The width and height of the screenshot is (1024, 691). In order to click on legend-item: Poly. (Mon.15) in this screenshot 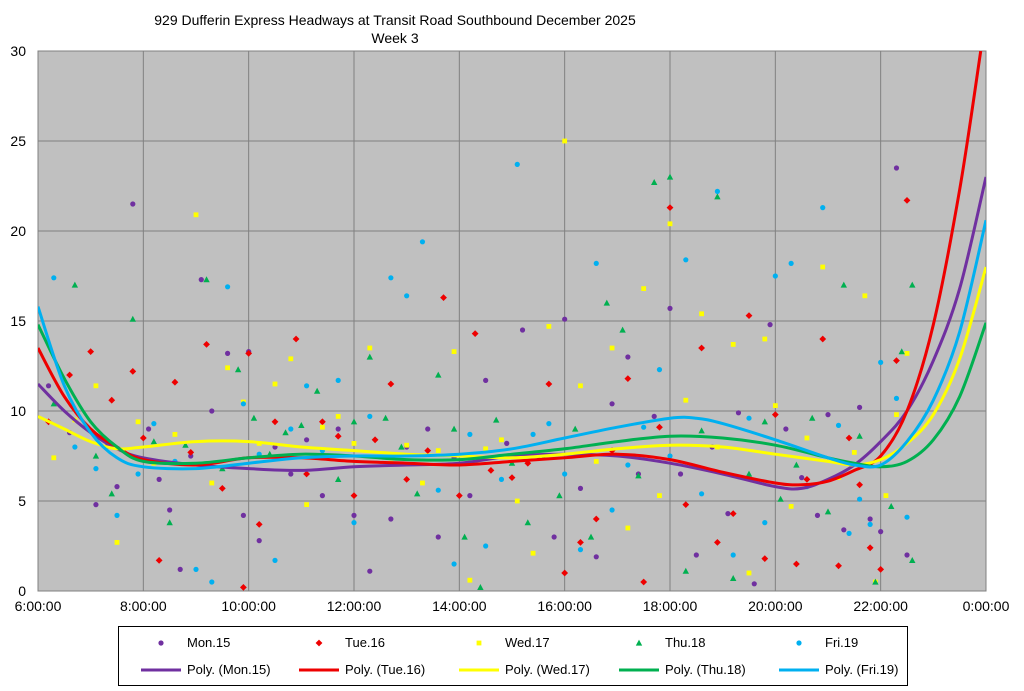, I will do `click(206, 669)`.